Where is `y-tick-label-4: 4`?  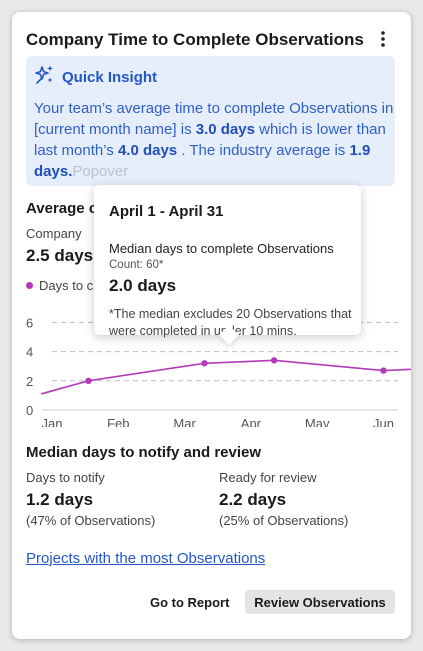 y-tick-label-4: 4 is located at coordinates (29, 352).